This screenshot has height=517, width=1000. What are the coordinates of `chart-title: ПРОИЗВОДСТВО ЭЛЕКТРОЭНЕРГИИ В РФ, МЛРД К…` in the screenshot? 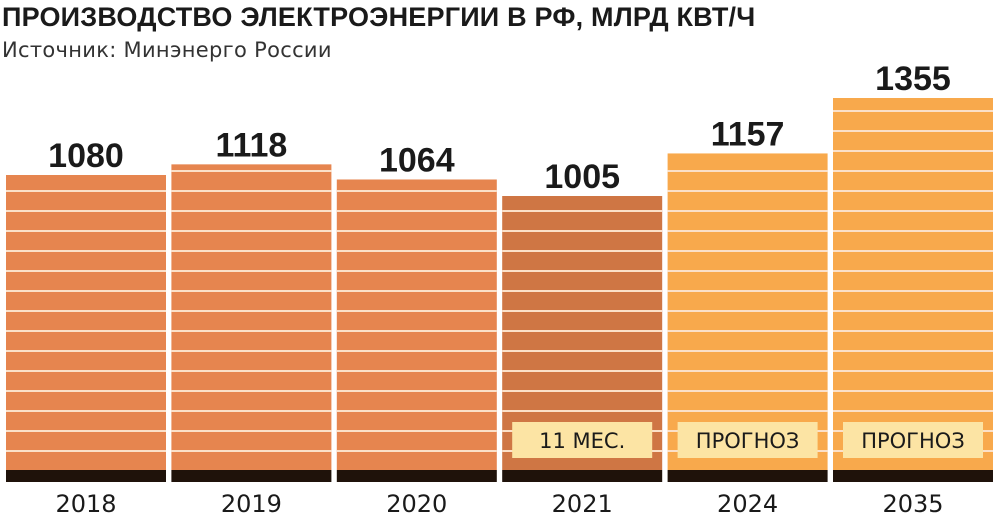 It's located at (379, 17).